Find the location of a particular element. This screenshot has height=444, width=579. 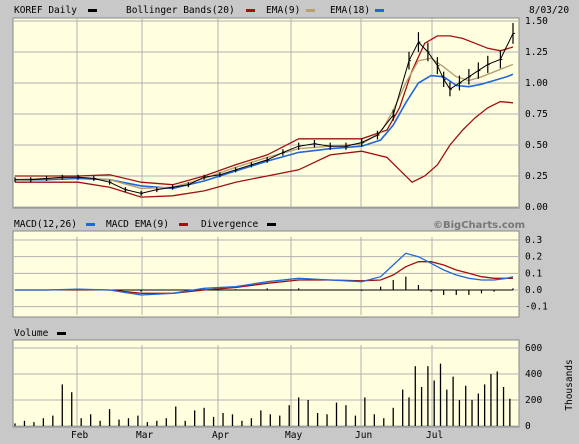

macd-marks is located at coordinates (264, 274).